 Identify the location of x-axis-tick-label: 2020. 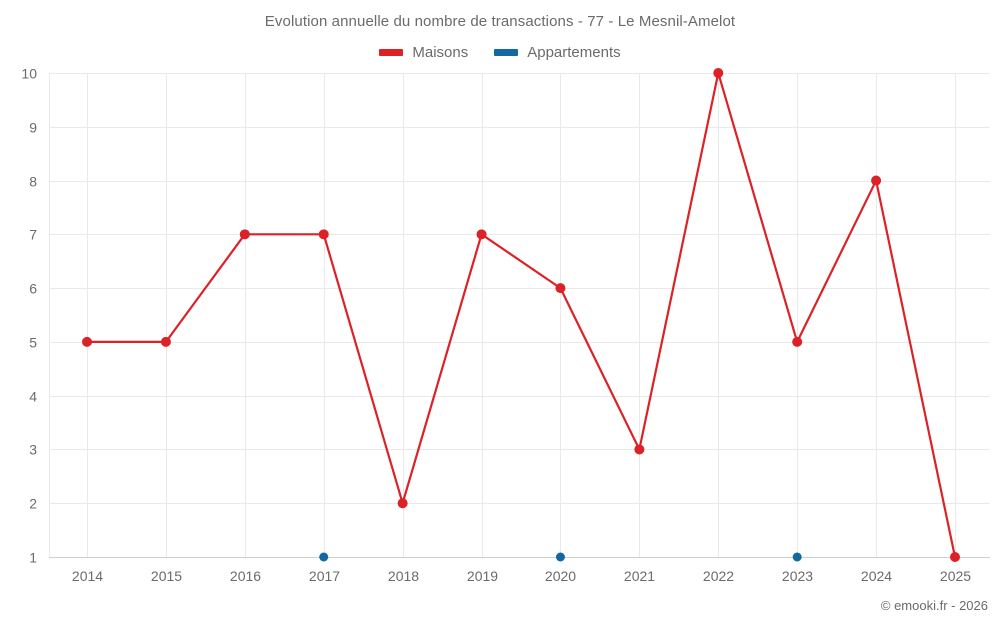
(560, 576).